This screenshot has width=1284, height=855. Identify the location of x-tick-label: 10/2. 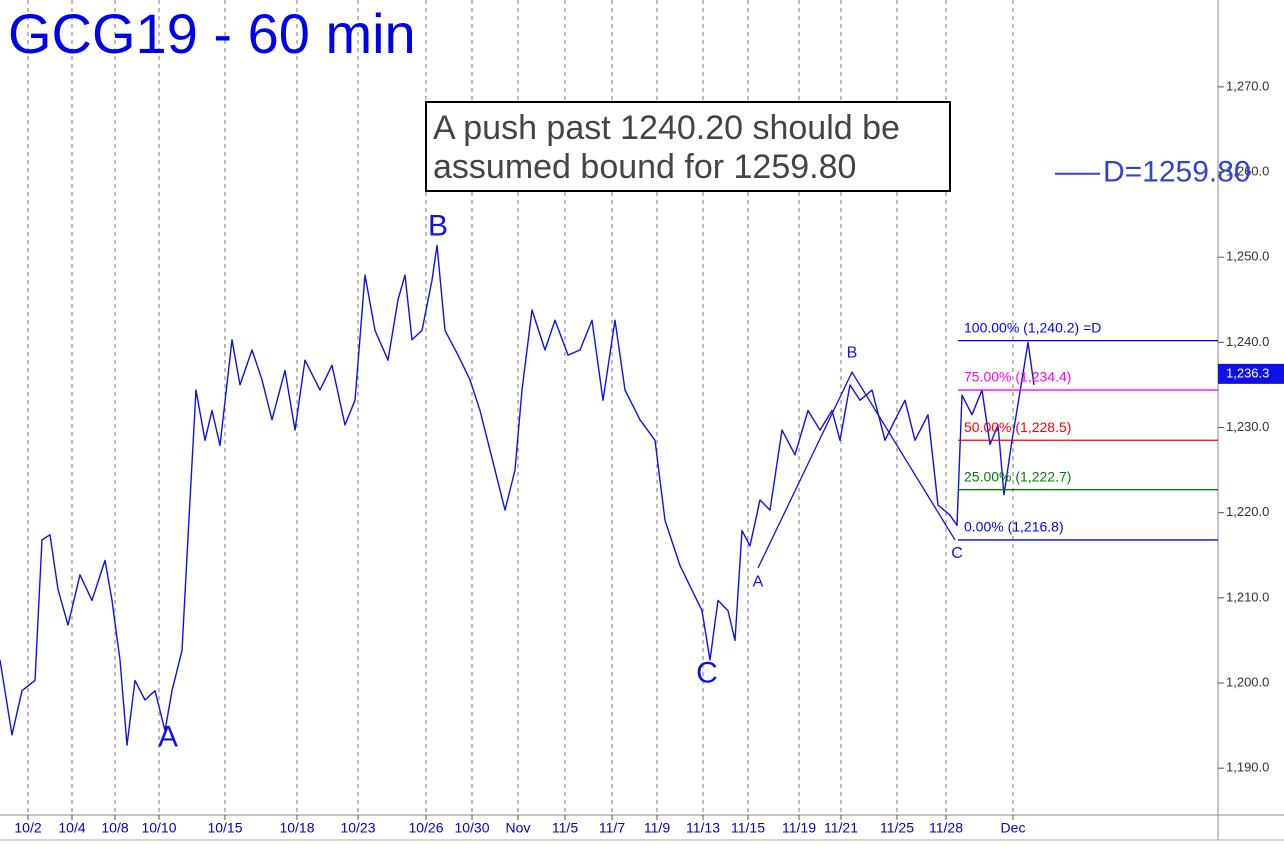
(27, 828).